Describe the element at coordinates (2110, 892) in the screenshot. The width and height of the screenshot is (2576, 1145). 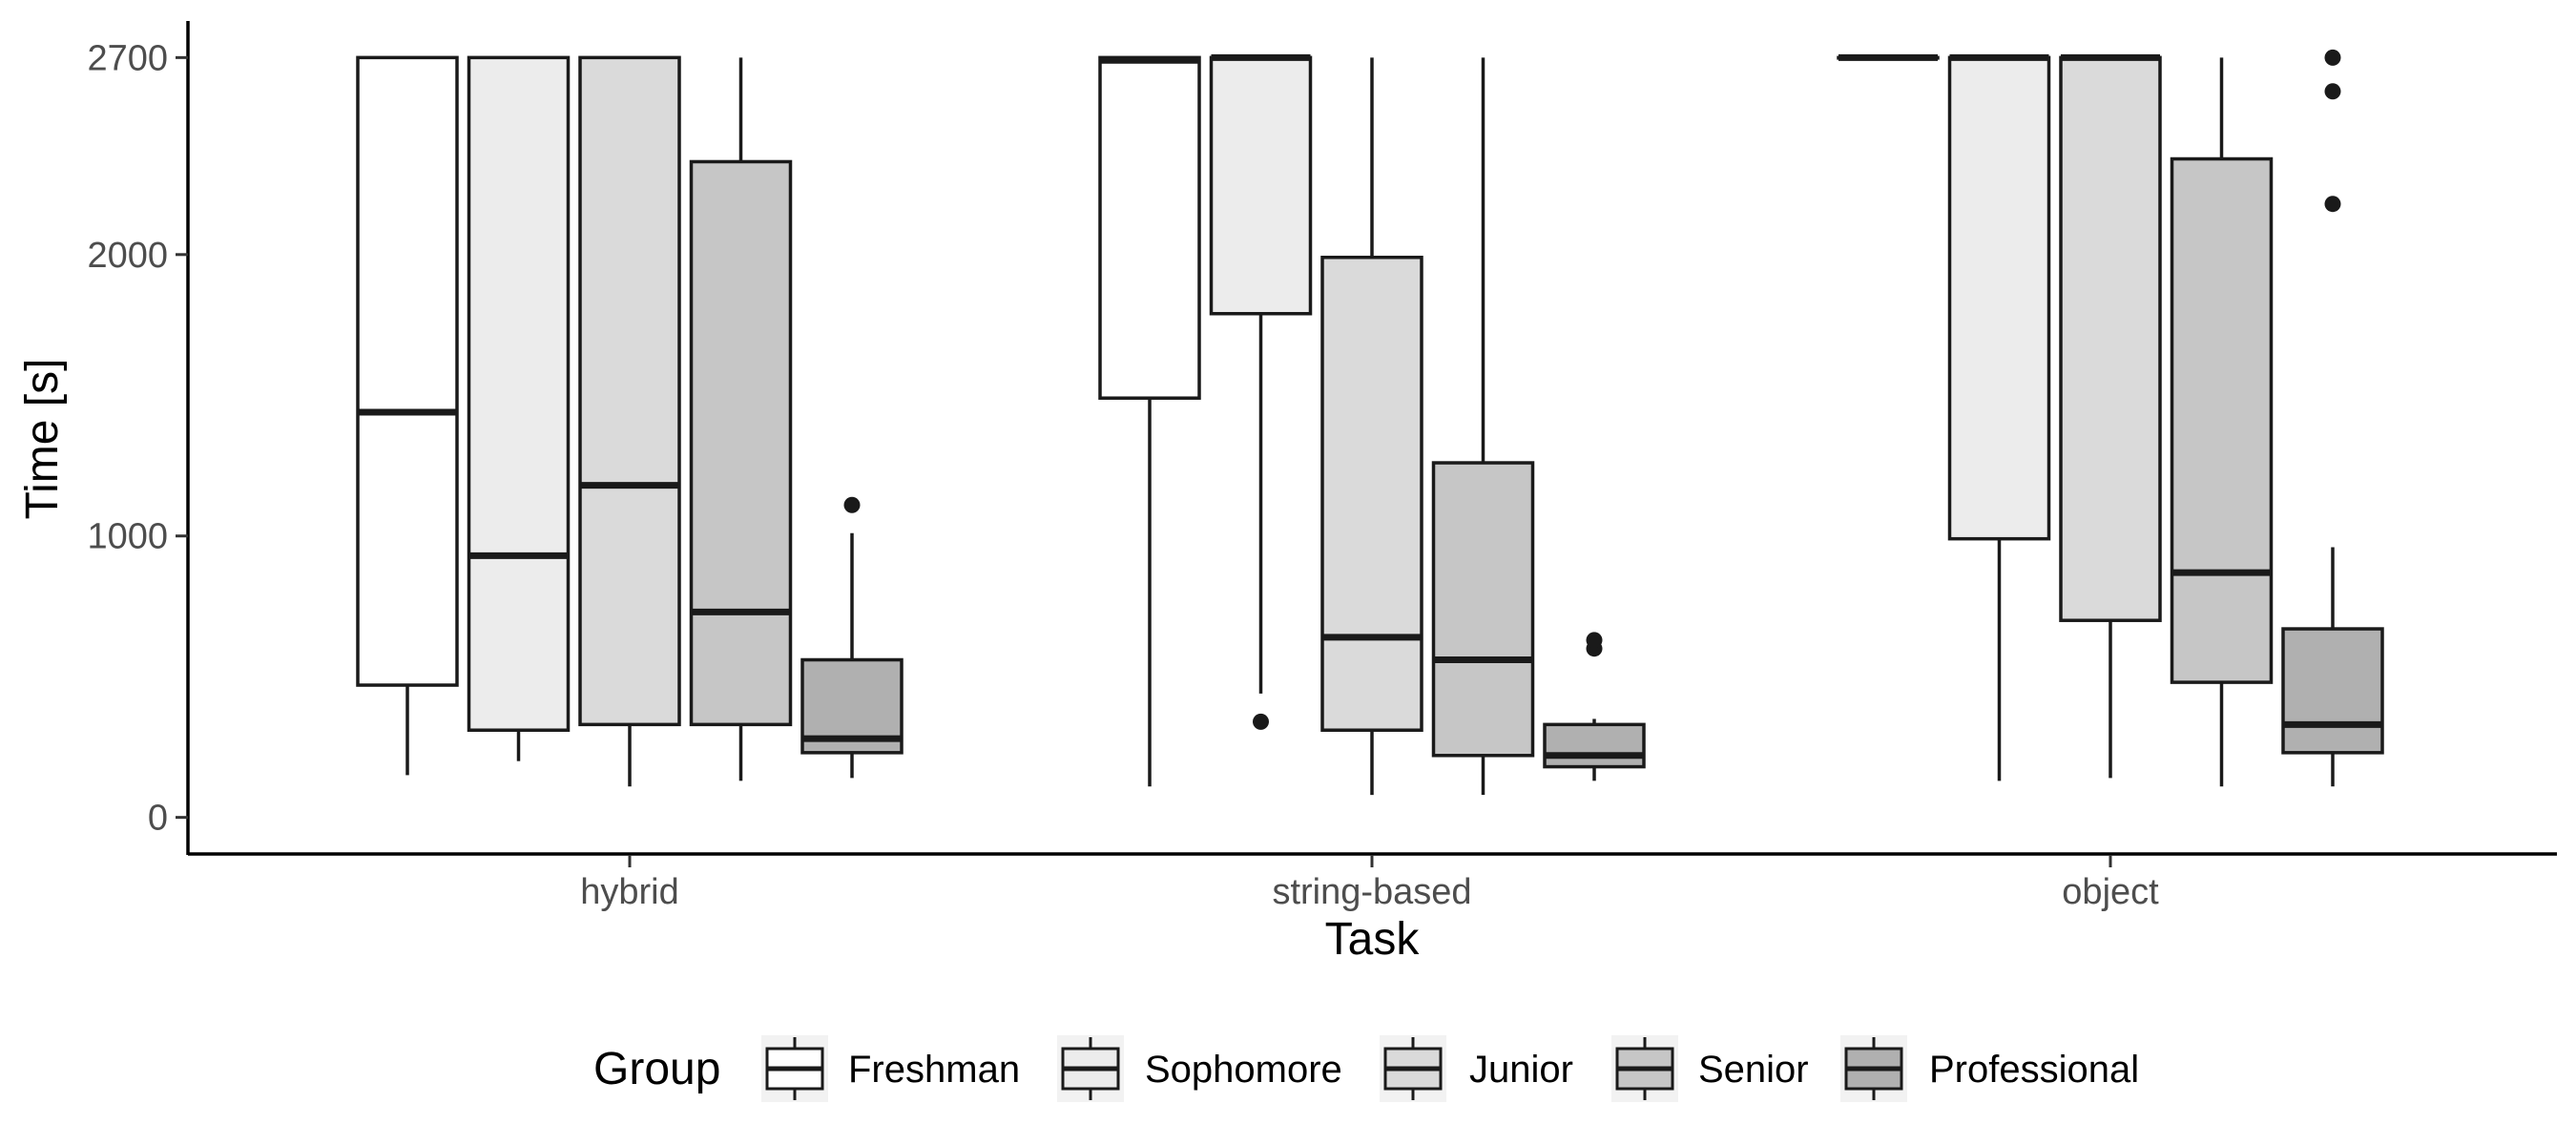
I see `x-tick-label: object` at that location.